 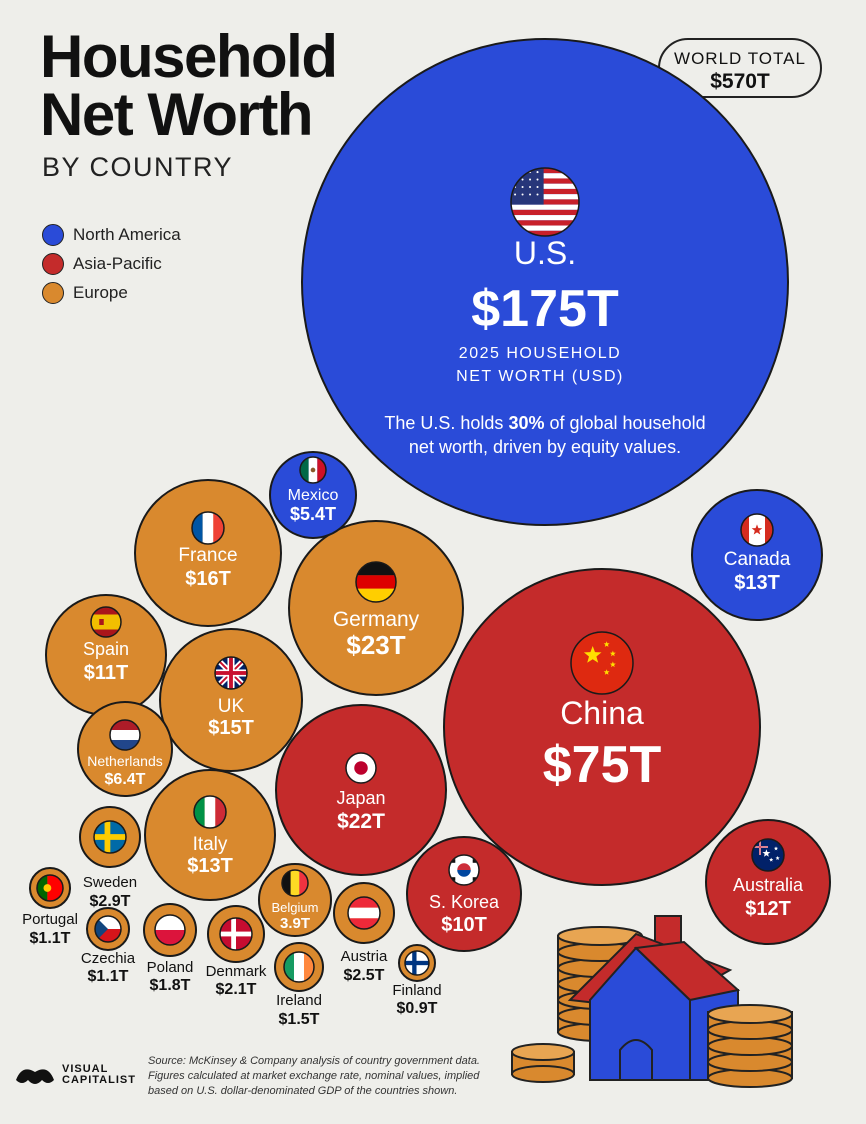 I want to click on bubble-netherlands: Netherlands $6.4T, so click(x=125, y=749).